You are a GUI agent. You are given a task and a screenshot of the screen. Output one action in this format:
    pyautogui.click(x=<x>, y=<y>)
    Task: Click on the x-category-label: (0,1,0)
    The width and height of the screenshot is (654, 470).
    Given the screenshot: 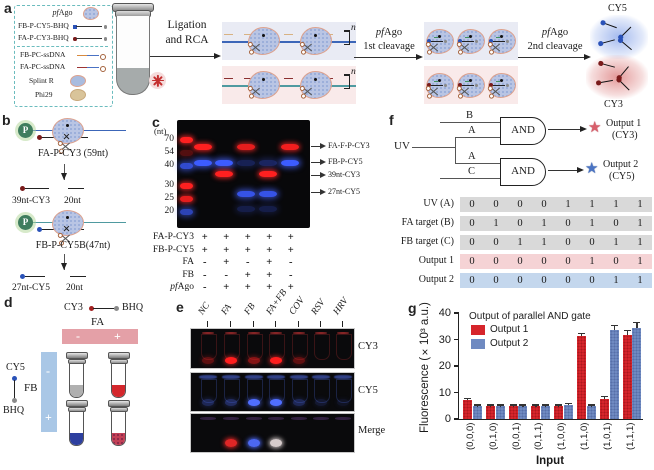 What is the action you would take?
    pyautogui.click(x=493, y=437)
    